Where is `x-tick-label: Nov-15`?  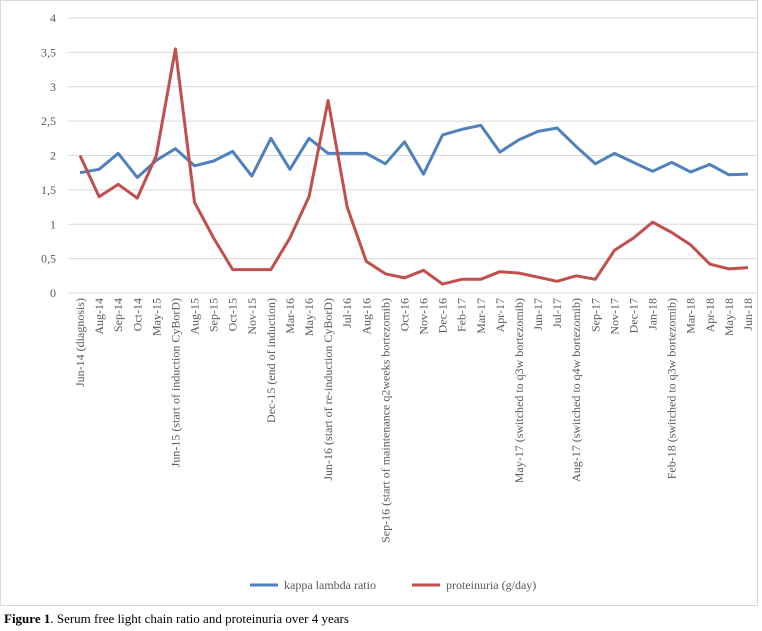 x-tick-label: Nov-15 is located at coordinates (252, 316).